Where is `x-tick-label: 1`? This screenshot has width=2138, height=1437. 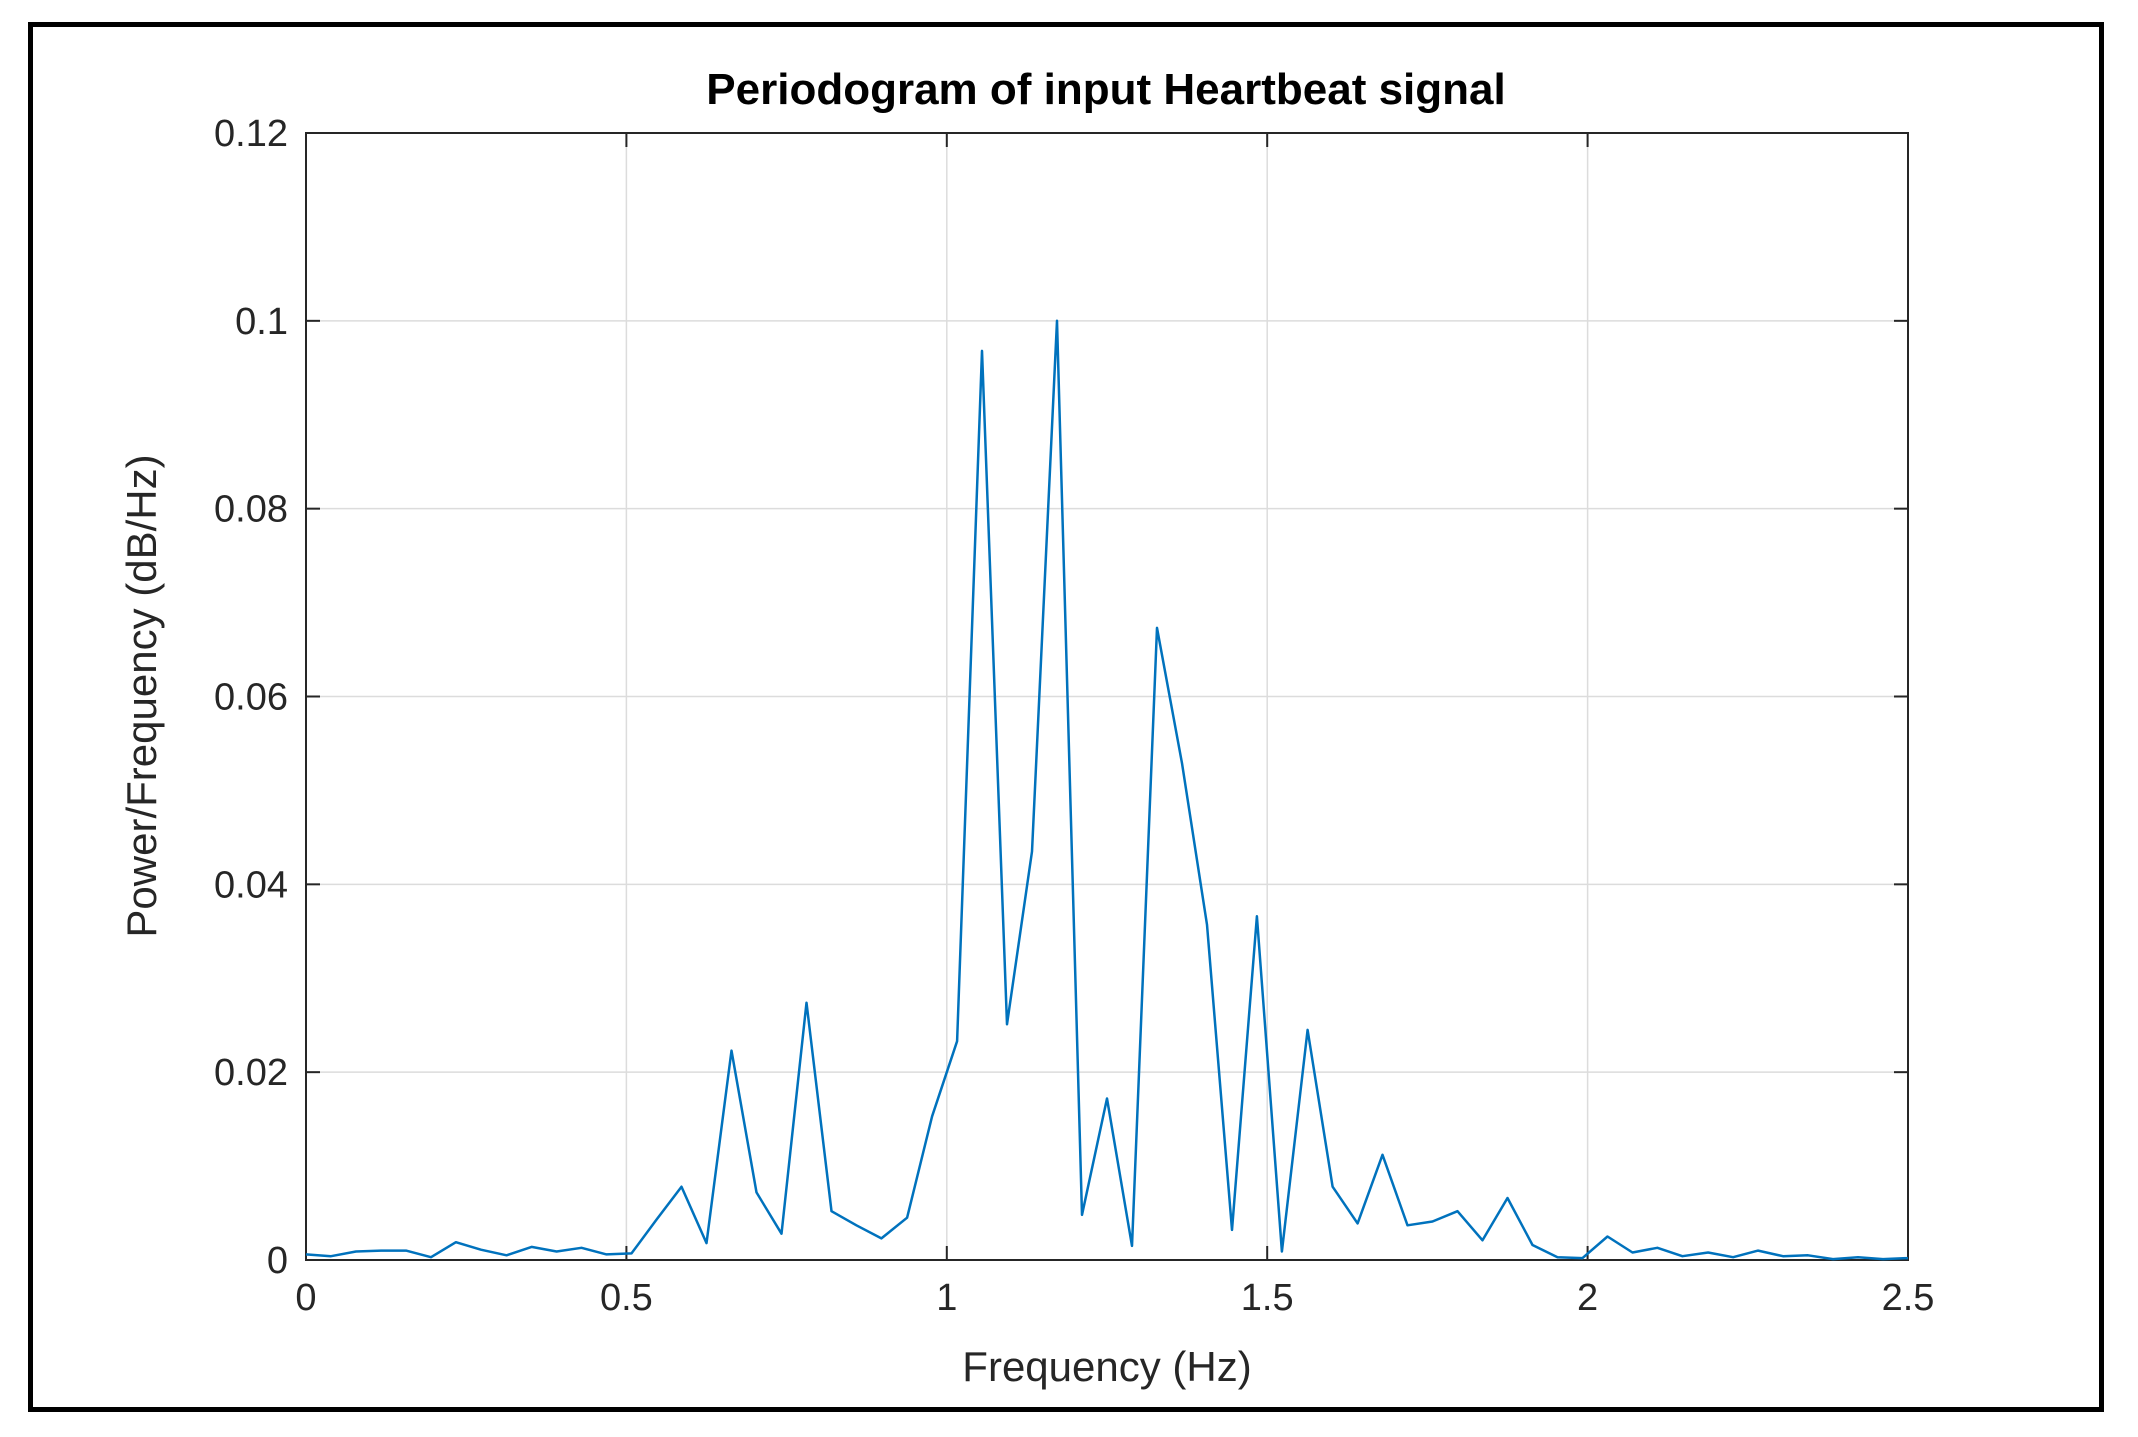
x-tick-label: 1 is located at coordinates (946, 1298).